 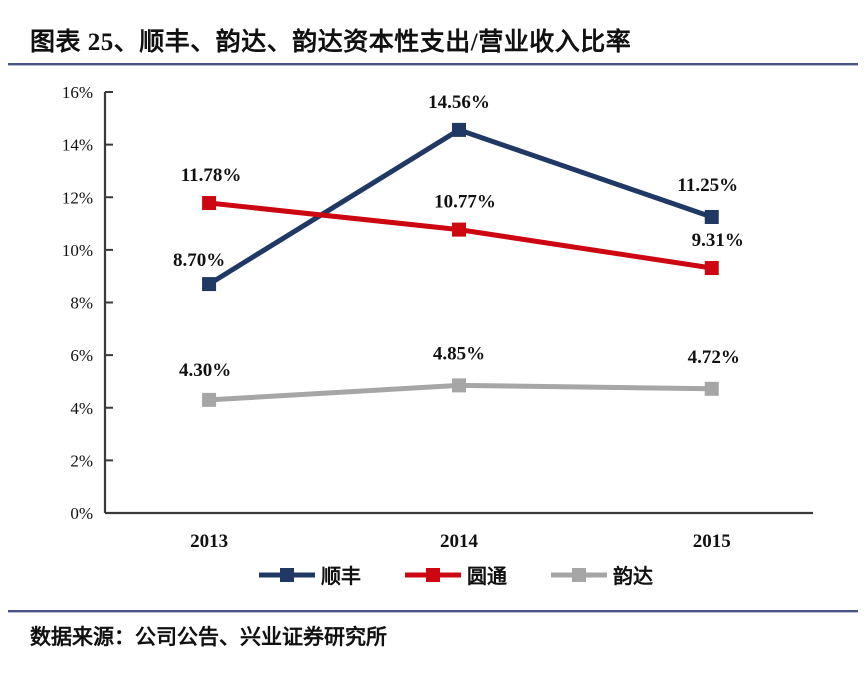 I want to click on data-point-label: 8.70%, so click(x=199, y=260).